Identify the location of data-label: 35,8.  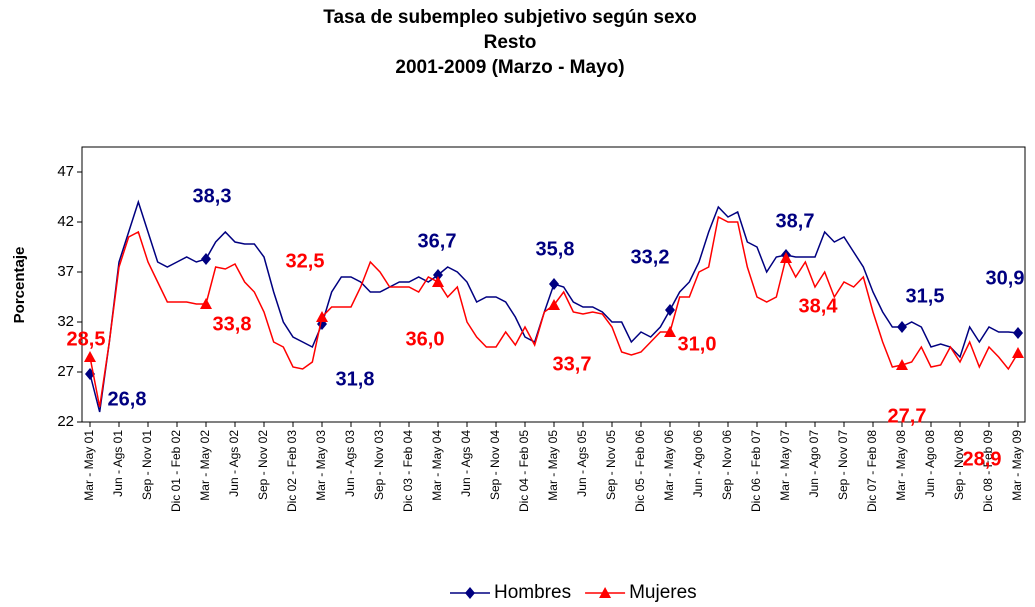
(555, 249).